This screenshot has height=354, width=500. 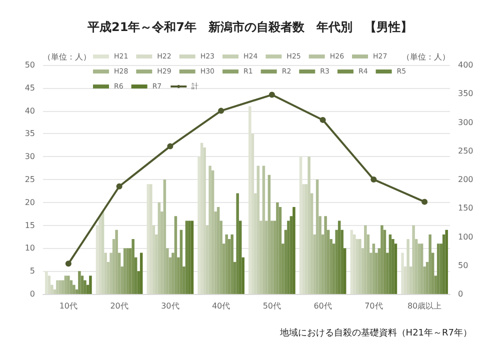 What do you see at coordinates (68, 306) in the screenshot?
I see `x-tick-label: 10代` at bounding box center [68, 306].